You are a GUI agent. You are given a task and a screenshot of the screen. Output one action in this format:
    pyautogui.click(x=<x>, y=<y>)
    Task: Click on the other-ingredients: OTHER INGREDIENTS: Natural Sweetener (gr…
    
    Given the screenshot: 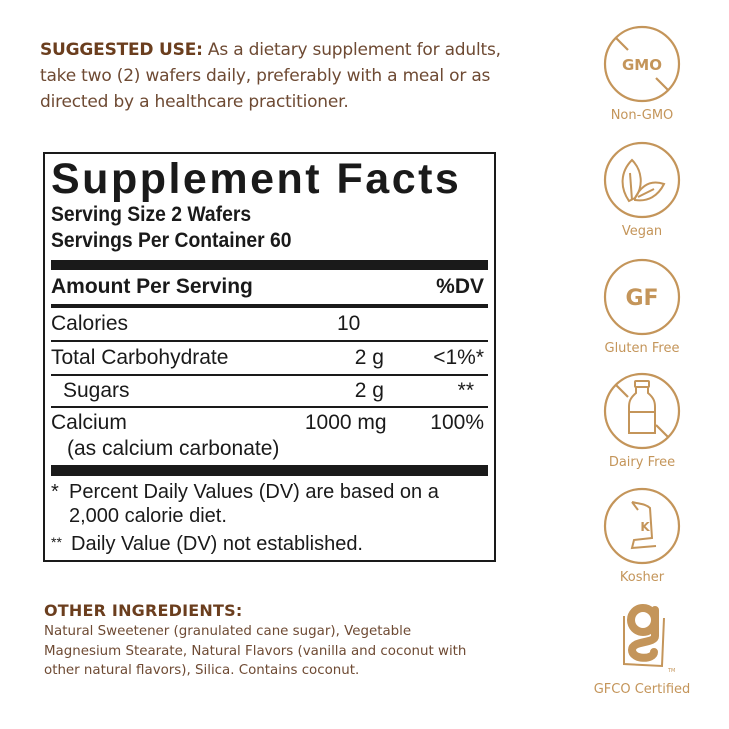 What is the action you would take?
    pyautogui.click(x=264, y=640)
    